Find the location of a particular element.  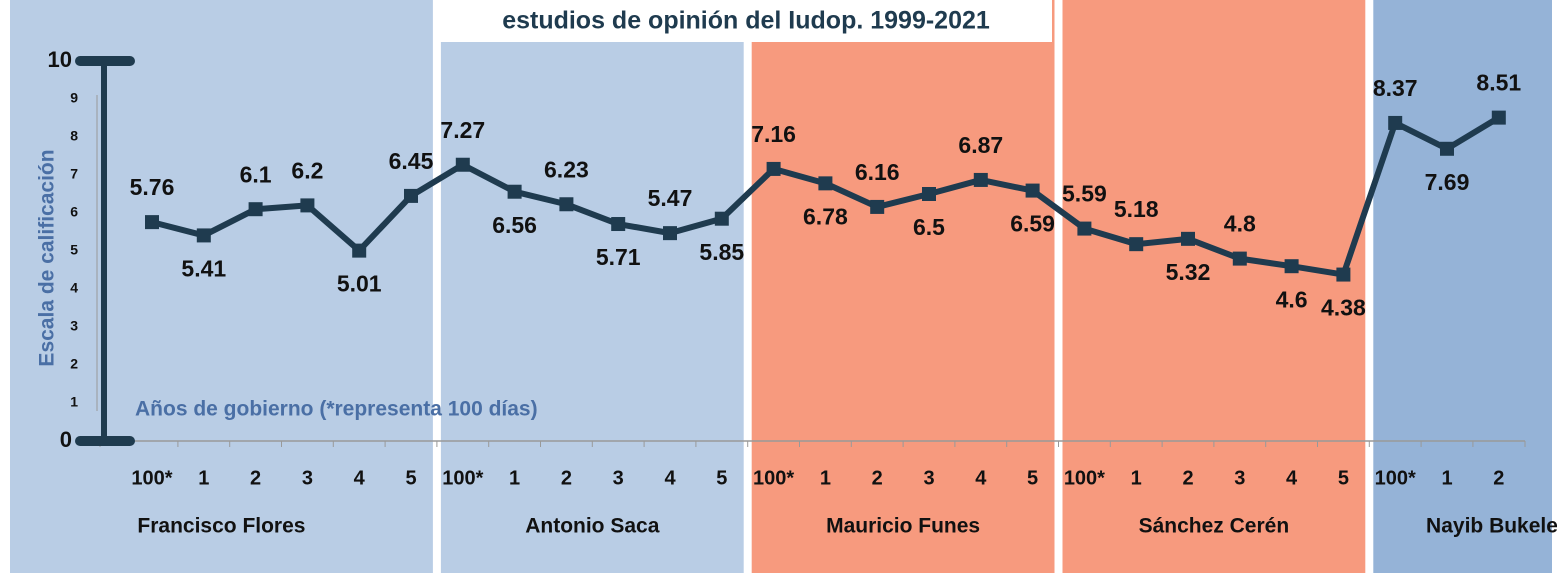

data-label: 6.78 is located at coordinates (825, 216).